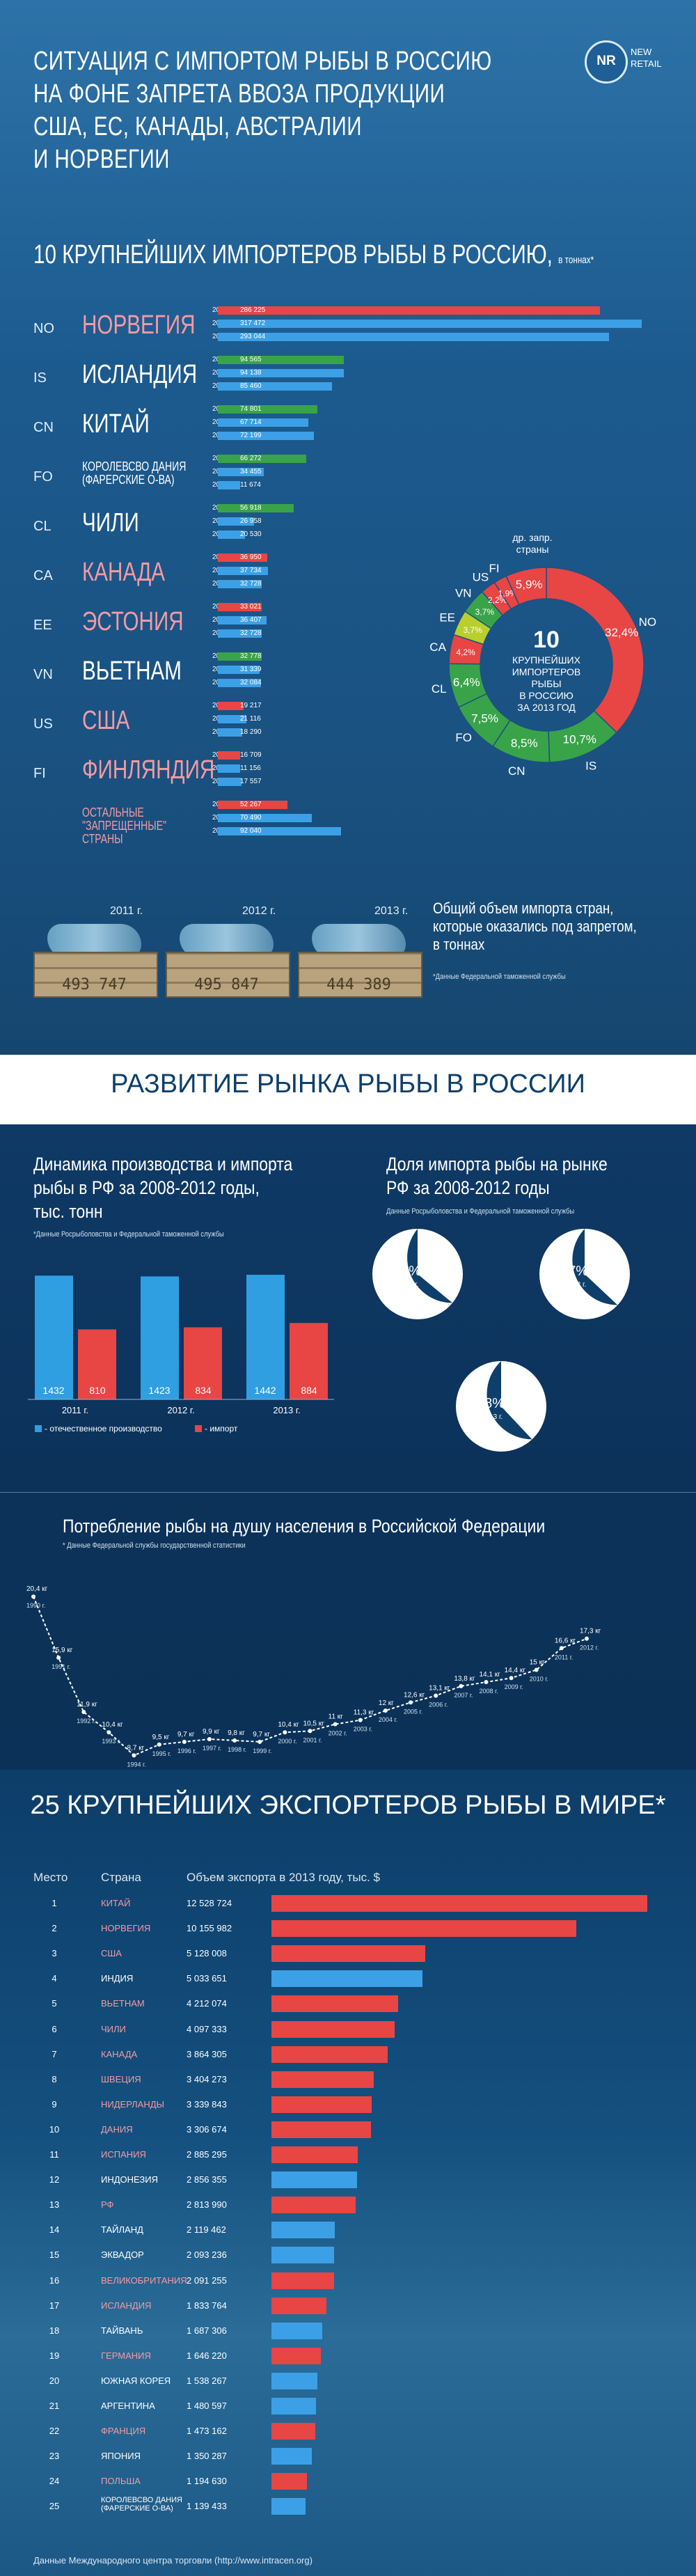  I want to click on consumption-year-label: 2005 г., so click(413, 1711).